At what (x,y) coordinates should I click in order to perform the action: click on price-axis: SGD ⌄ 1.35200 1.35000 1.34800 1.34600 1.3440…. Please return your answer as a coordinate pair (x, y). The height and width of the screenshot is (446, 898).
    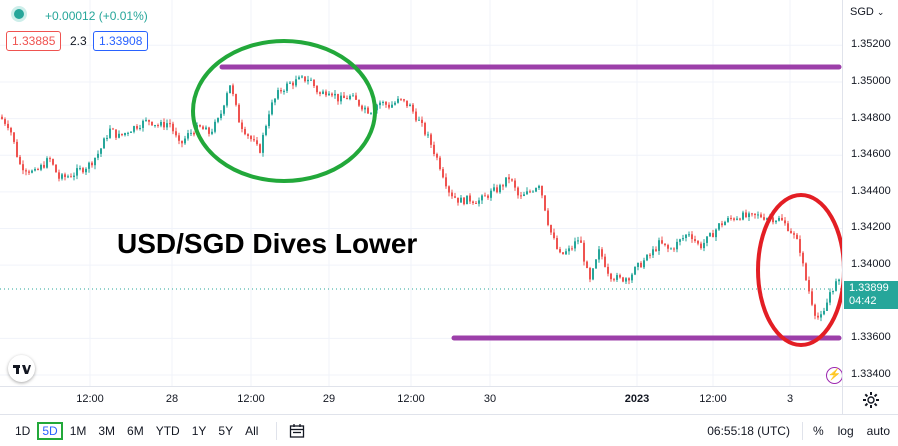
    Looking at the image, I should click on (870, 193).